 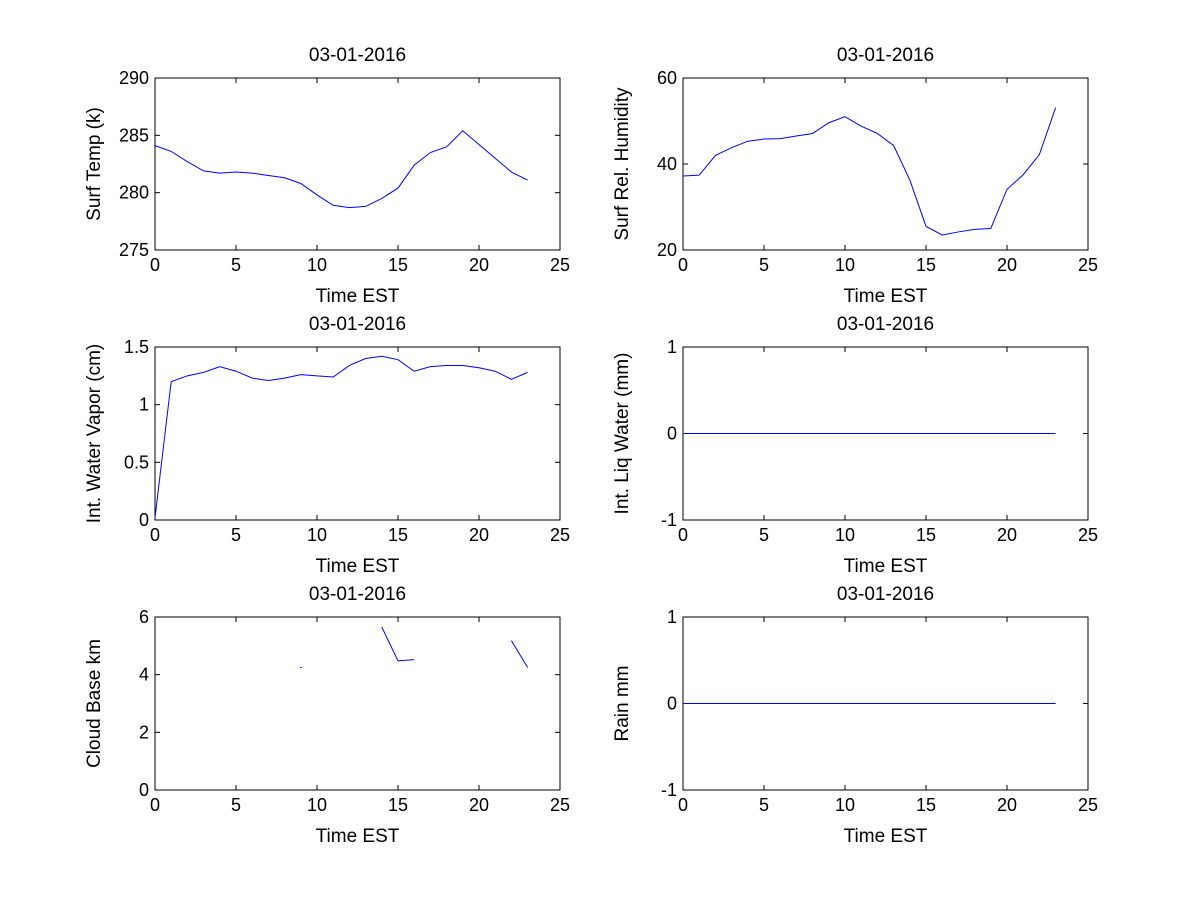 What do you see at coordinates (134, 193) in the screenshot?
I see `y-tick-label: 280` at bounding box center [134, 193].